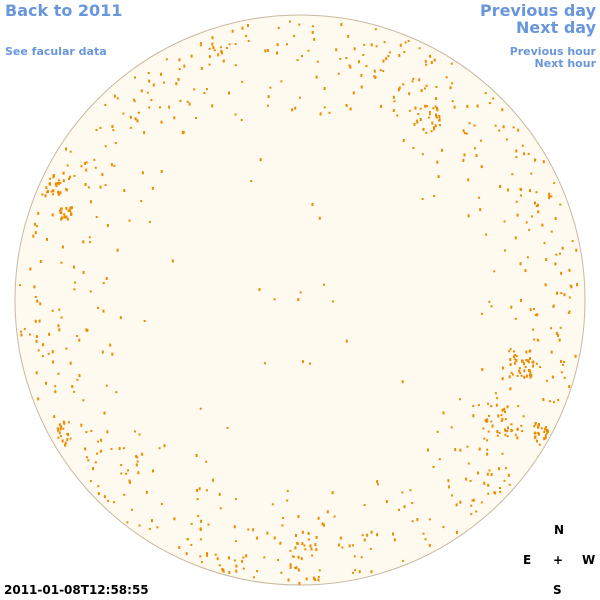 The image size is (600, 600). I want to click on previous-hour-link: Previous hour, so click(552, 51).